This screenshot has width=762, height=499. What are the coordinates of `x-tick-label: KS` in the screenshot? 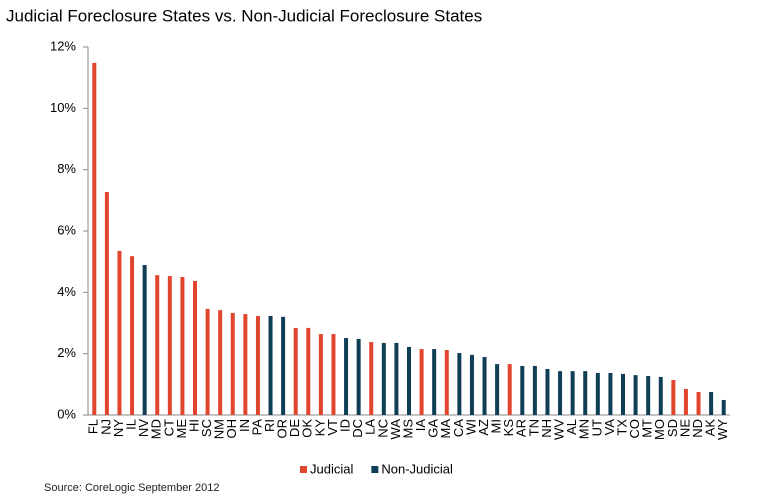 It's located at (508, 428).